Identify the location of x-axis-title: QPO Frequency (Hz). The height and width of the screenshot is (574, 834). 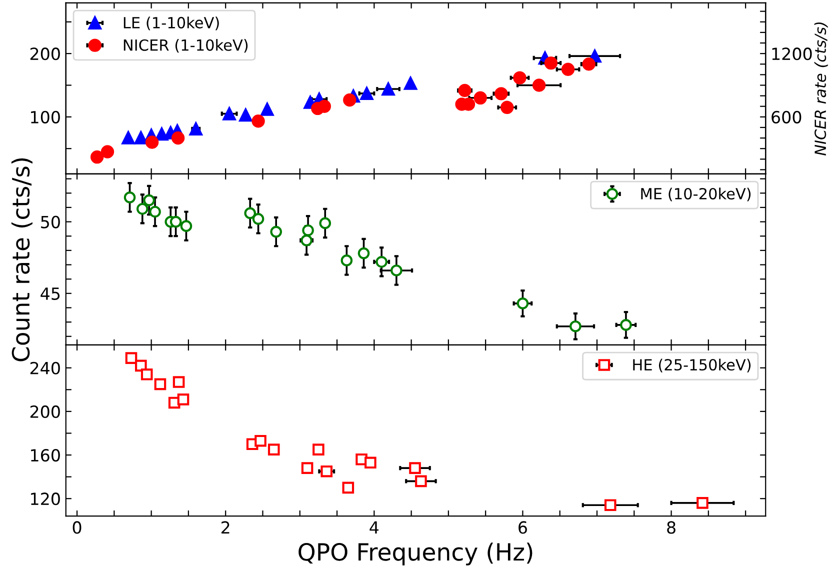
(415, 554).